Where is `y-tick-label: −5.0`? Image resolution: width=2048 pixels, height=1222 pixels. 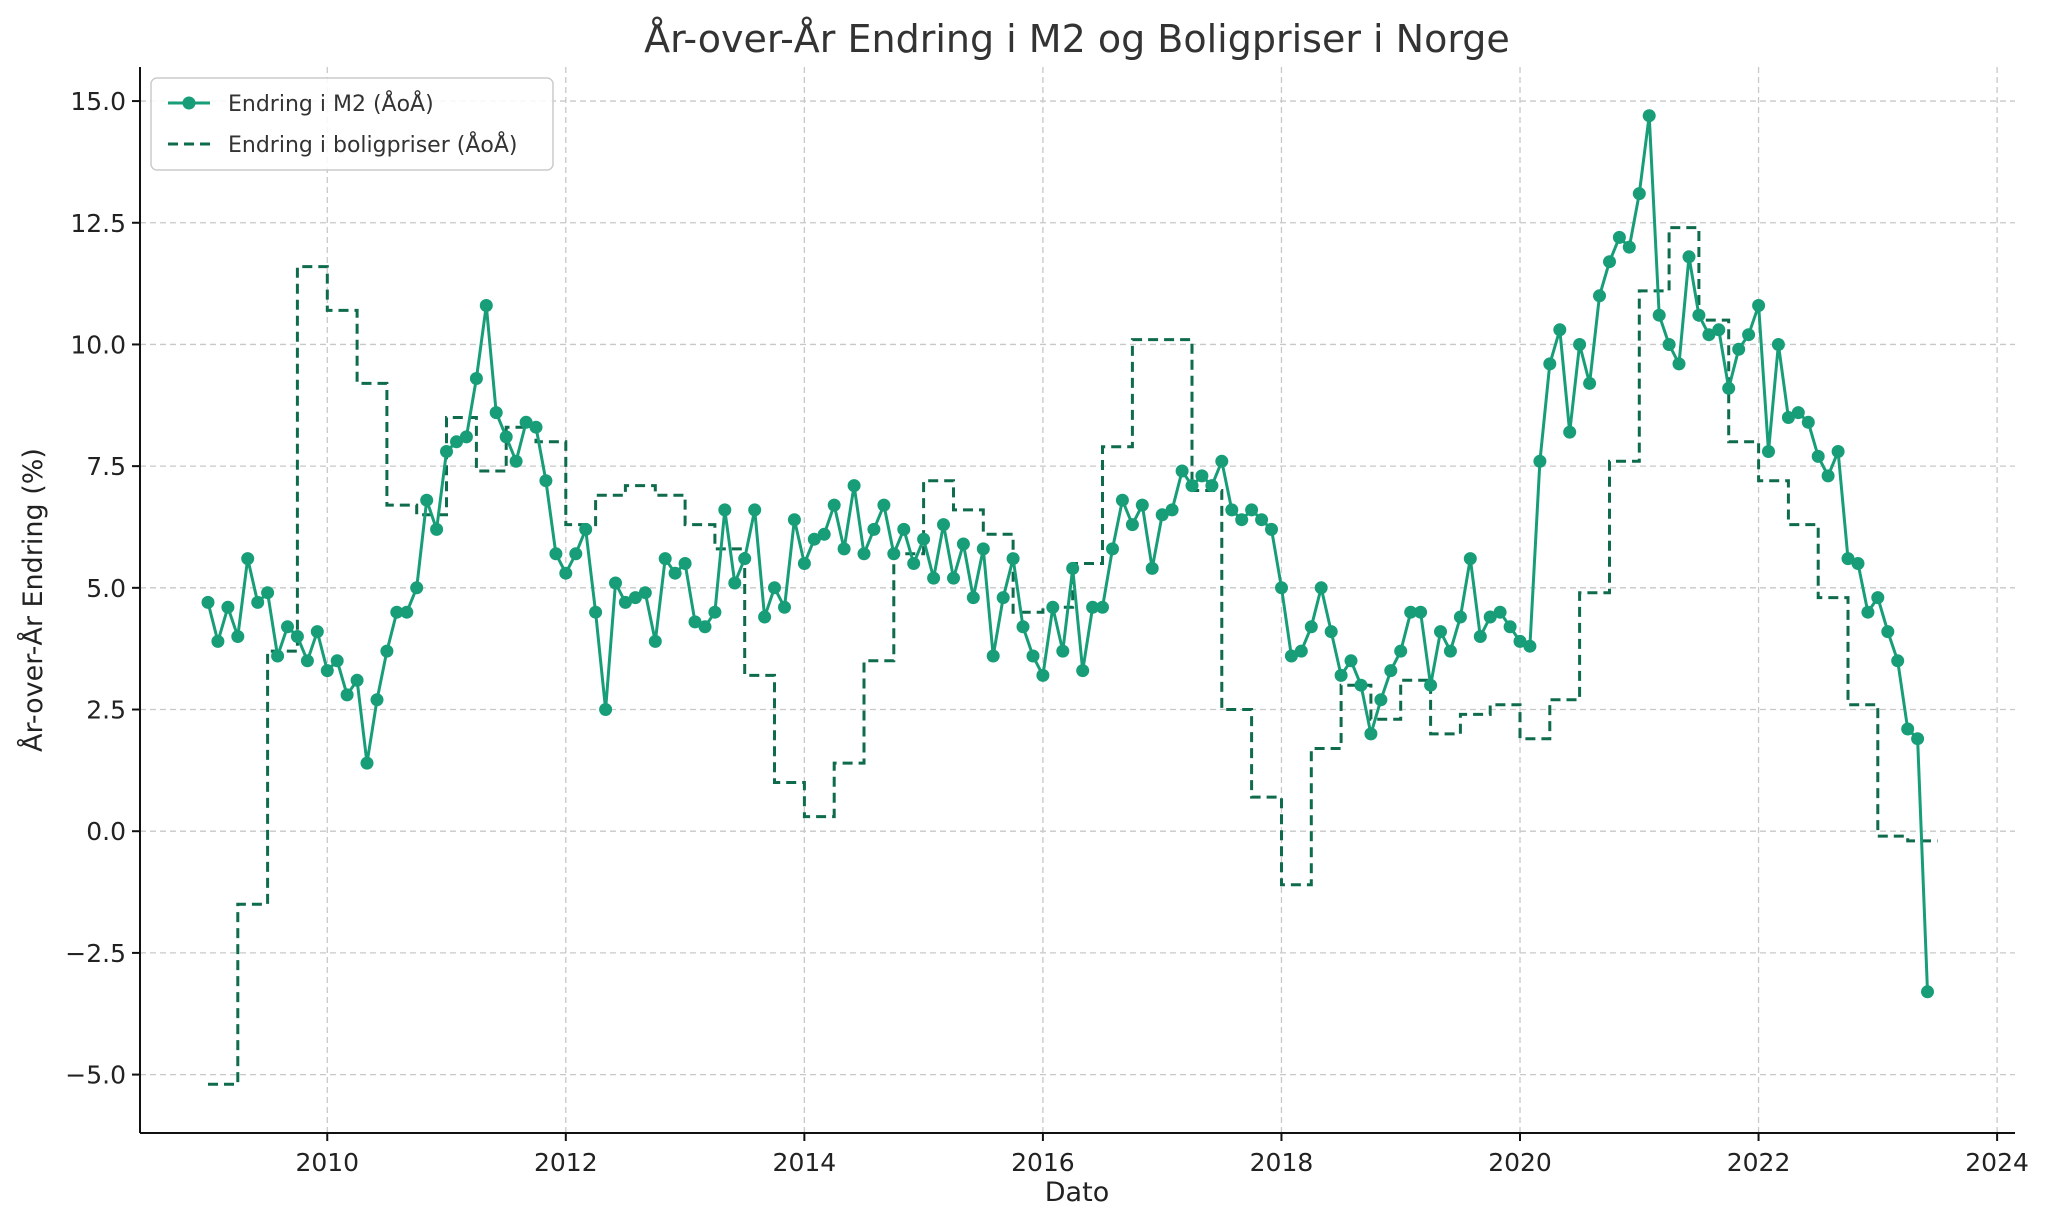
y-tick-label: −5.0 is located at coordinates (95, 1075).